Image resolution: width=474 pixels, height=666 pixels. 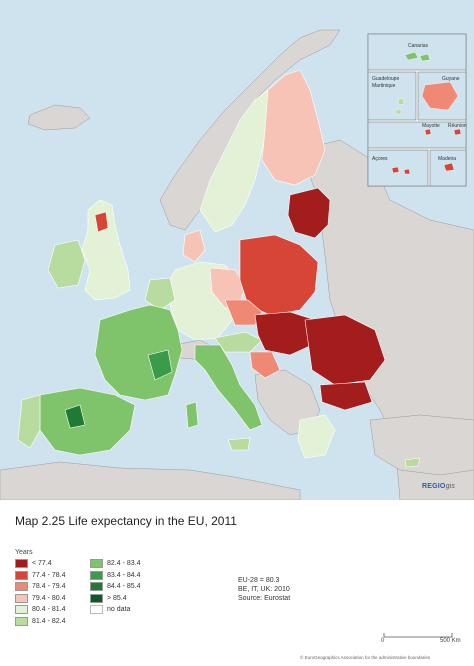 I want to click on poland-region, so click(x=279, y=275).